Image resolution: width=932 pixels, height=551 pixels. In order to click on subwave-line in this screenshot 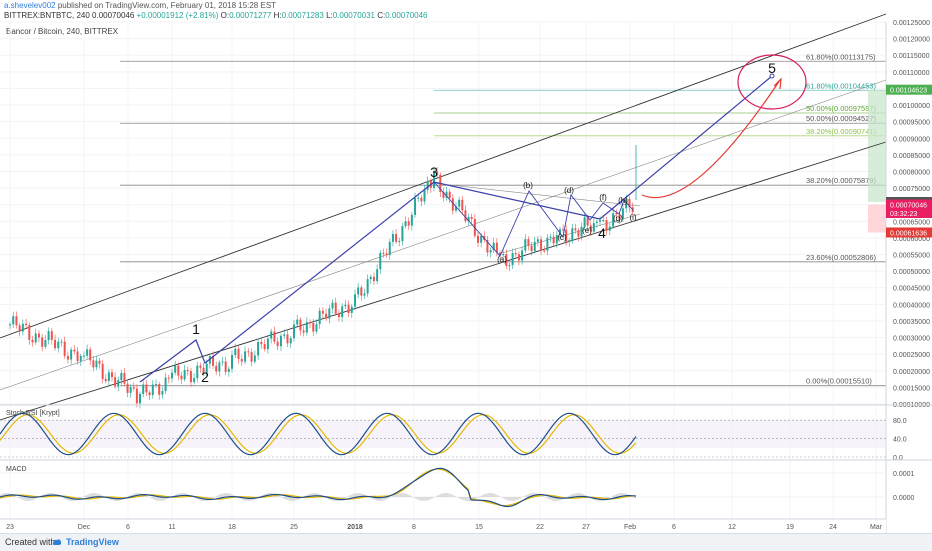, I will do `click(533, 219)`.